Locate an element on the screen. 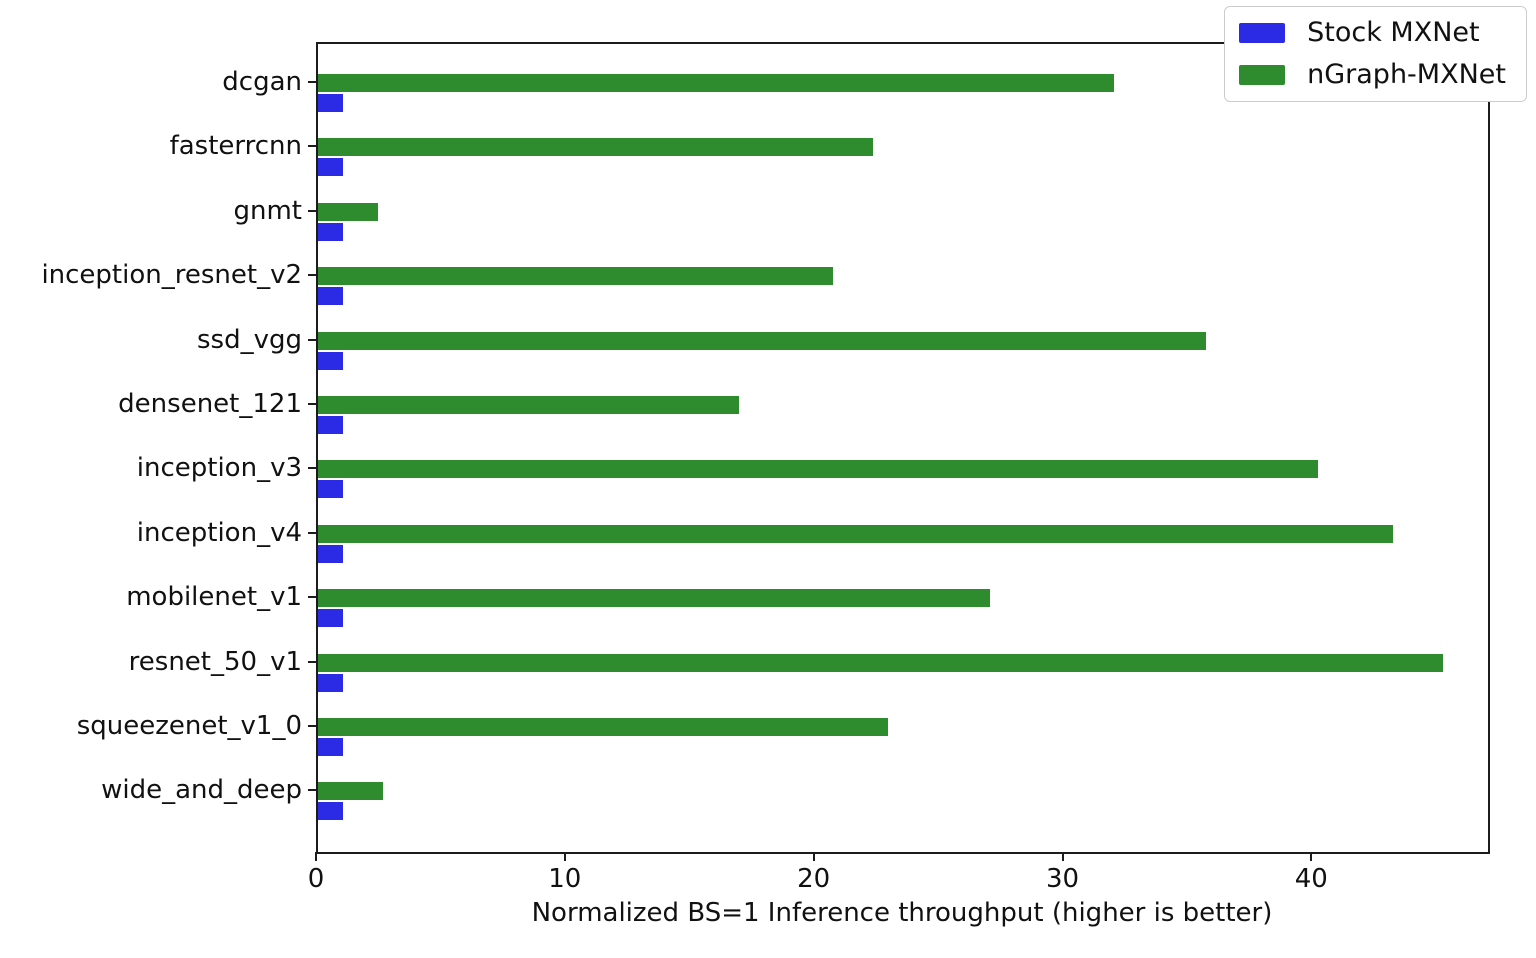  y-tick-inception-v4 is located at coordinates (312, 532).